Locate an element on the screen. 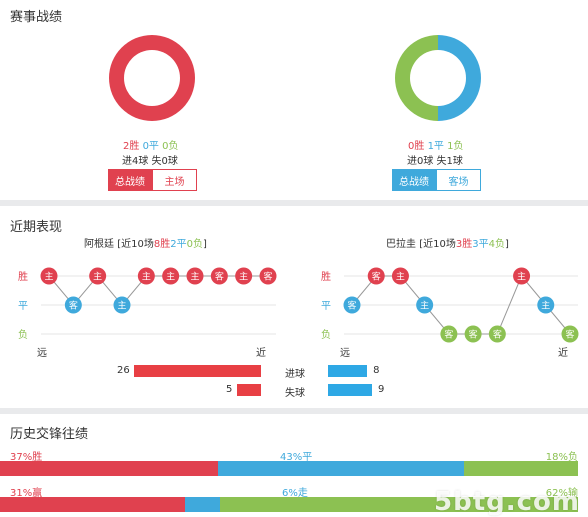 The height and width of the screenshot is (517, 588). draw-count: 3平 is located at coordinates (480, 244).